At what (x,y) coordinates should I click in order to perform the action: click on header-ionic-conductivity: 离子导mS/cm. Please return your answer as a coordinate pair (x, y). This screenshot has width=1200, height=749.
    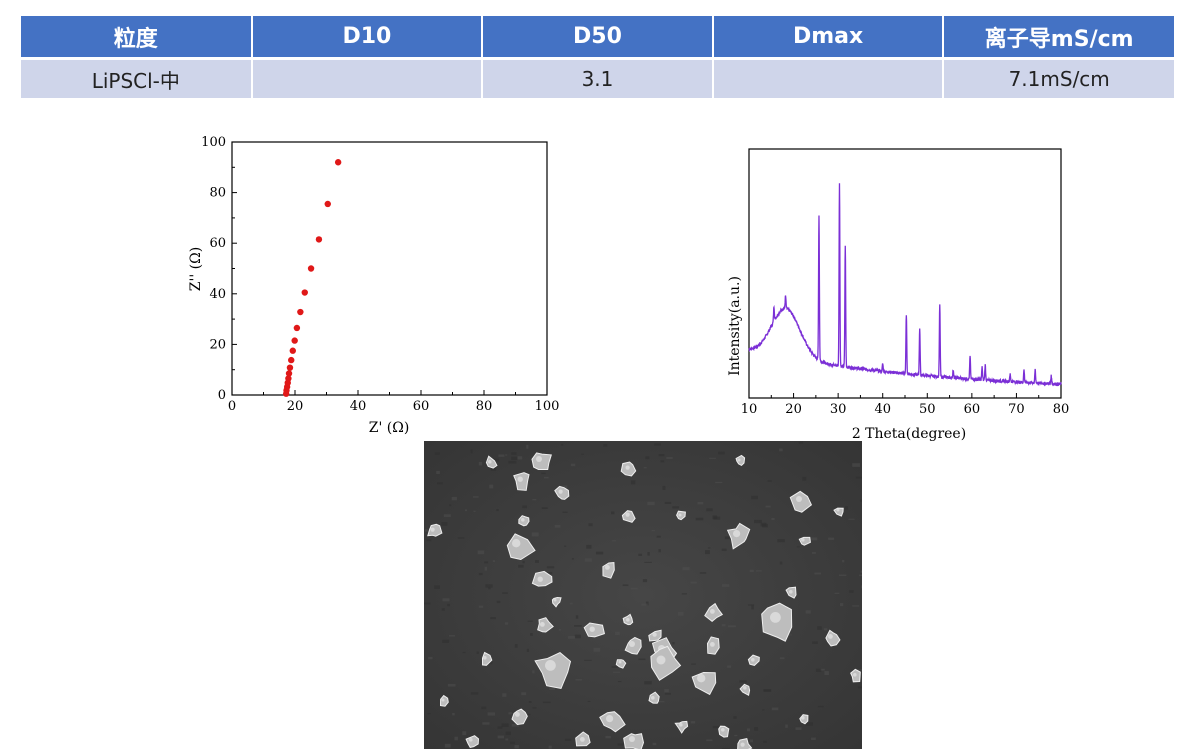
    Looking at the image, I should click on (1058, 38).